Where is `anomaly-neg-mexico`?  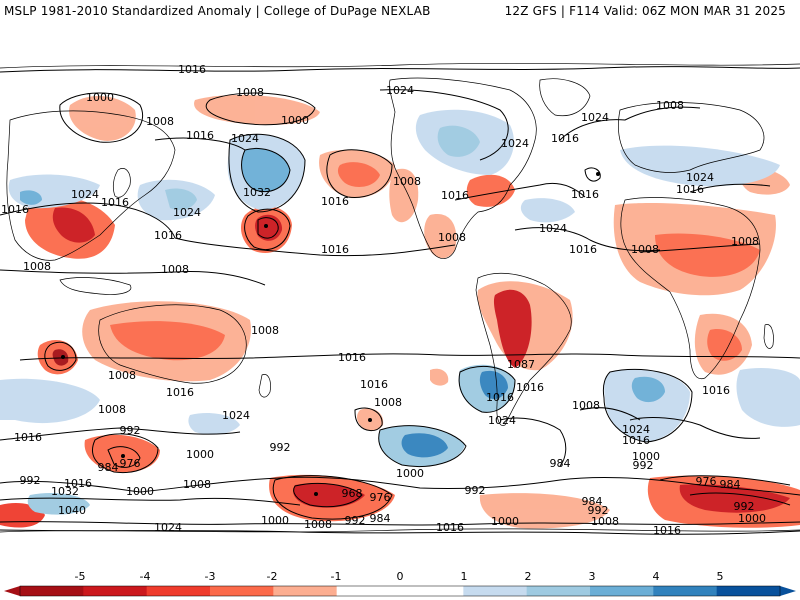
anomaly-neg-mexico is located at coordinates (440, 236).